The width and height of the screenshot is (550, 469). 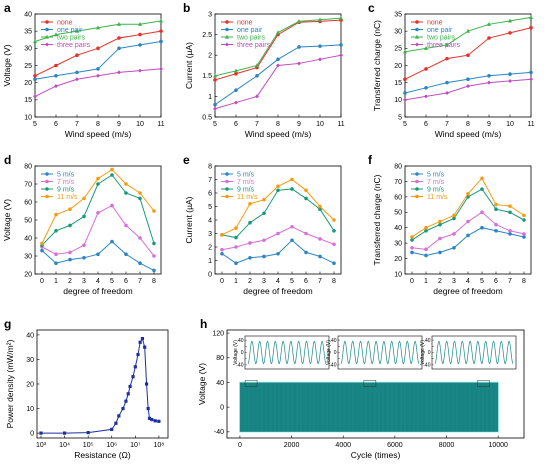 What do you see at coordinates (77, 124) in the screenshot?
I see `x-tick-label: 7` at bounding box center [77, 124].